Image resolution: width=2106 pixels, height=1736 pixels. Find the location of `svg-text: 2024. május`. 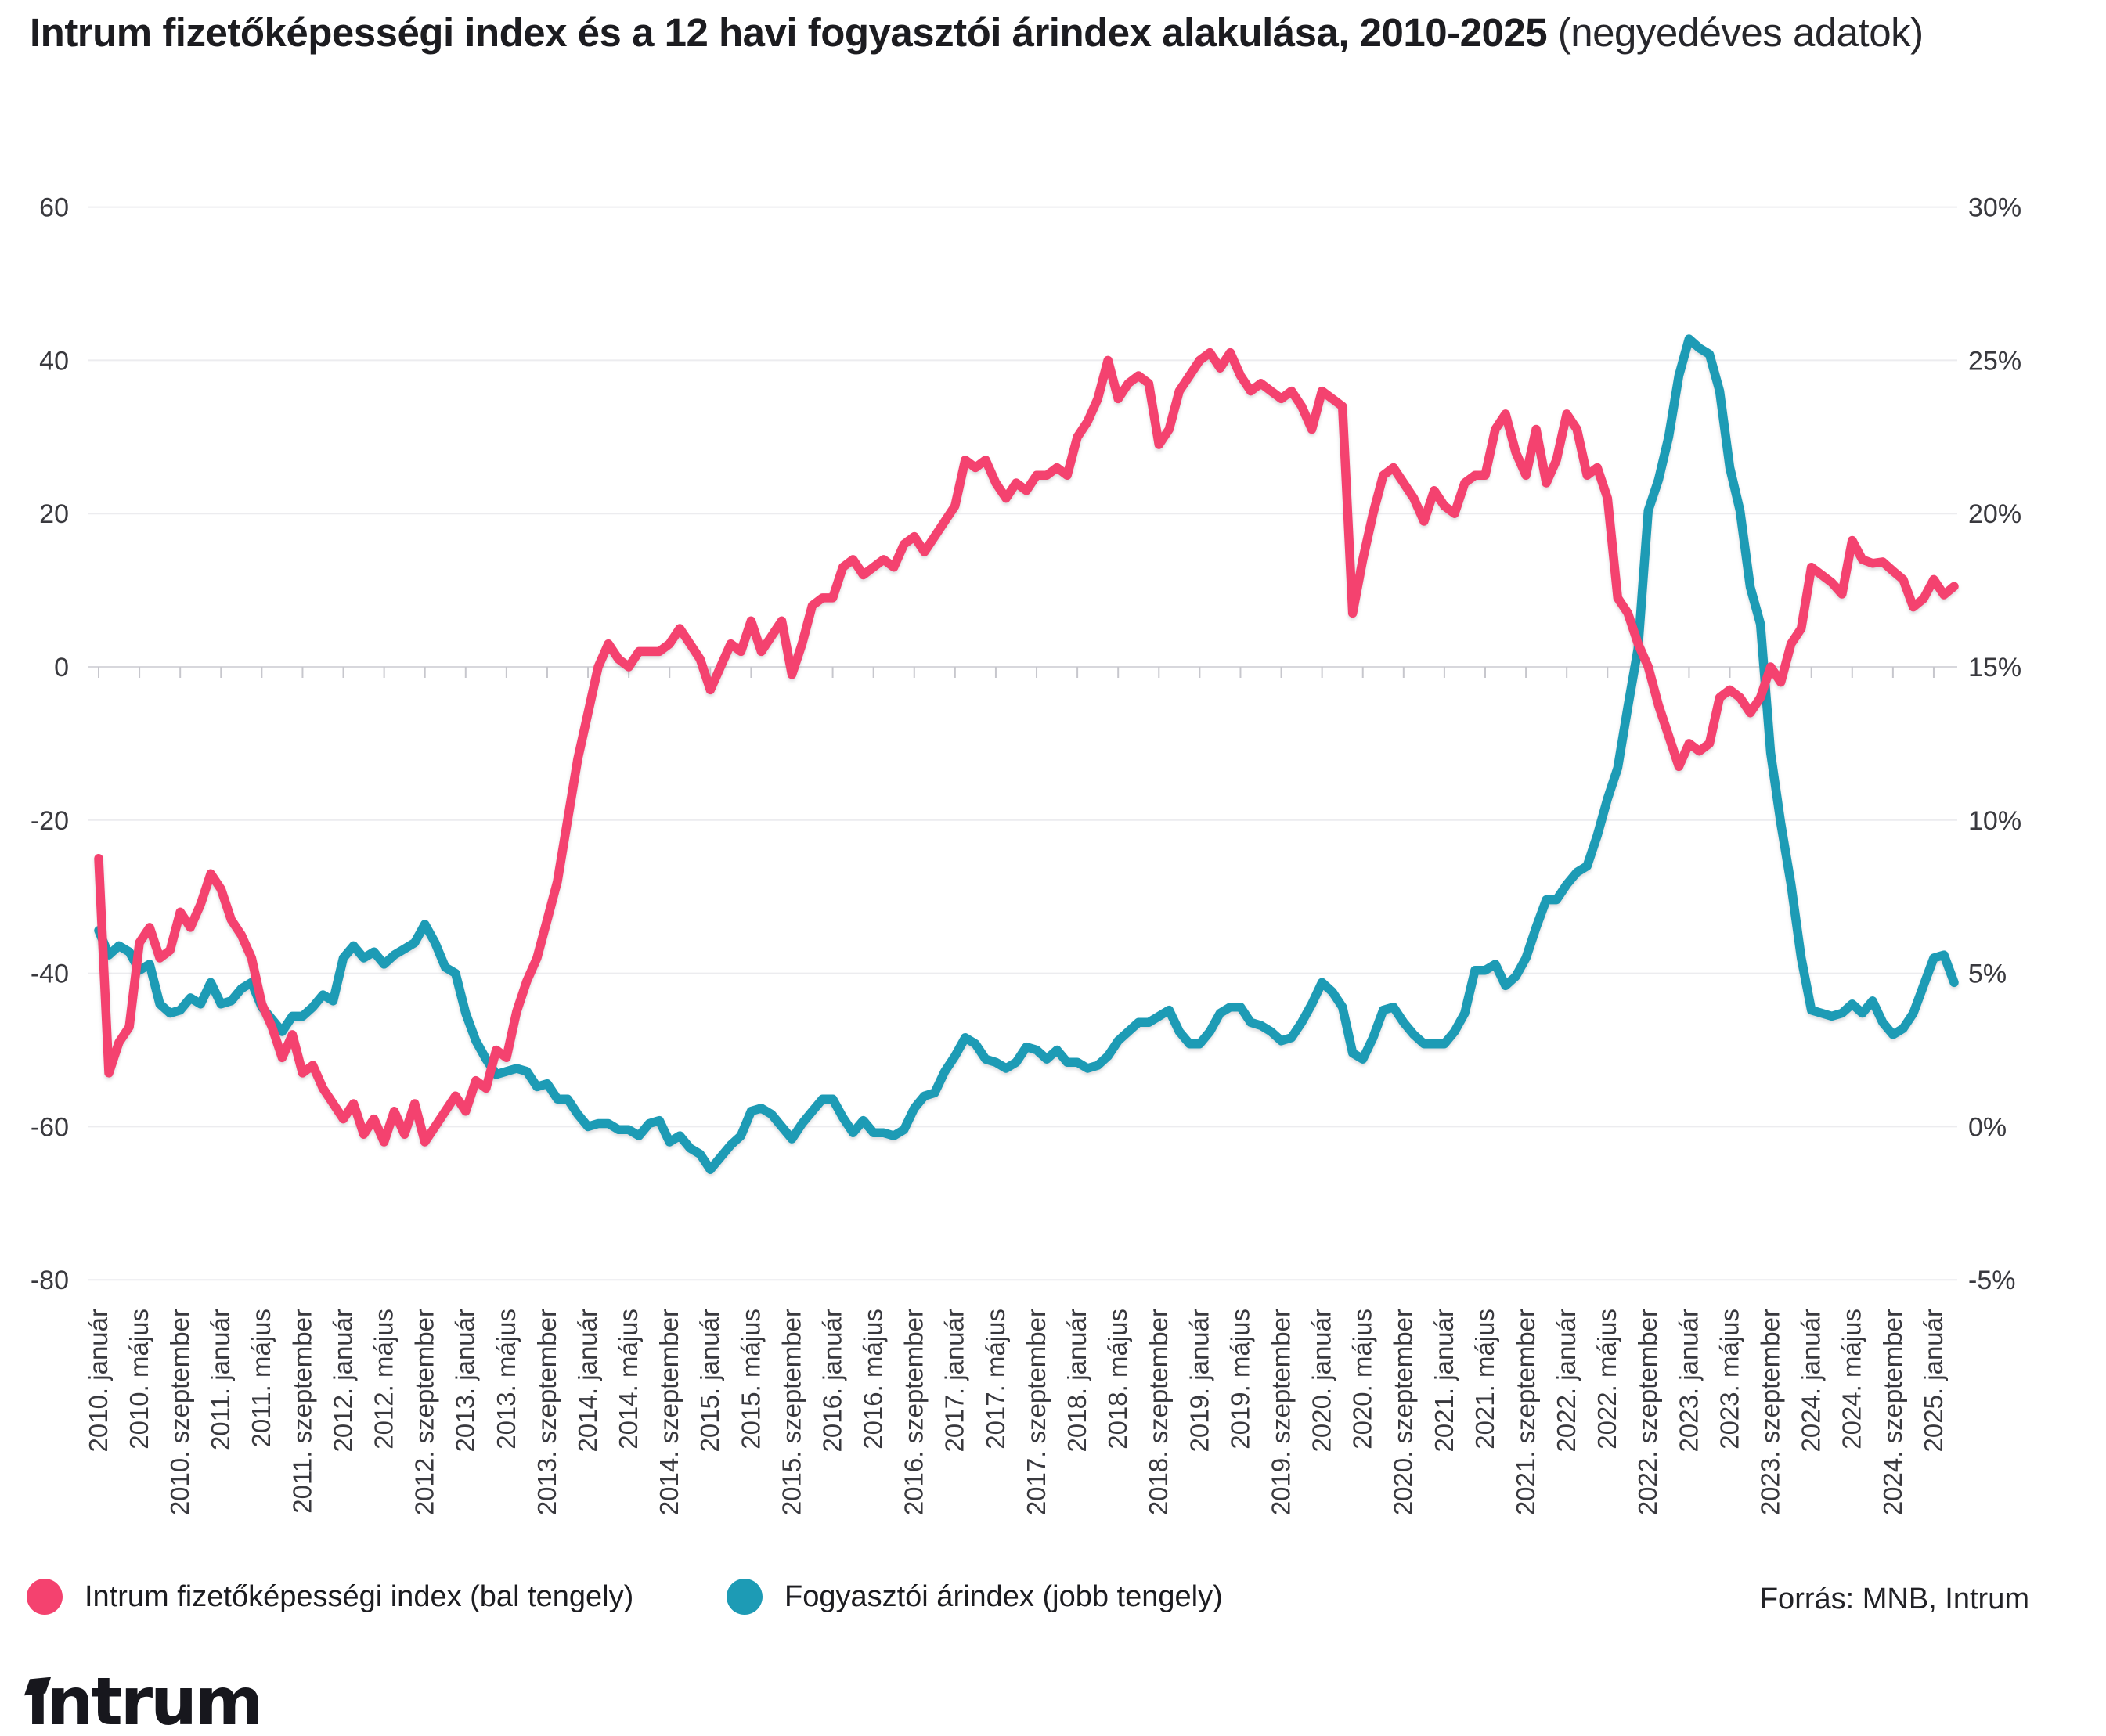

svg-text: 2024. május is located at coordinates (1851, 1380).